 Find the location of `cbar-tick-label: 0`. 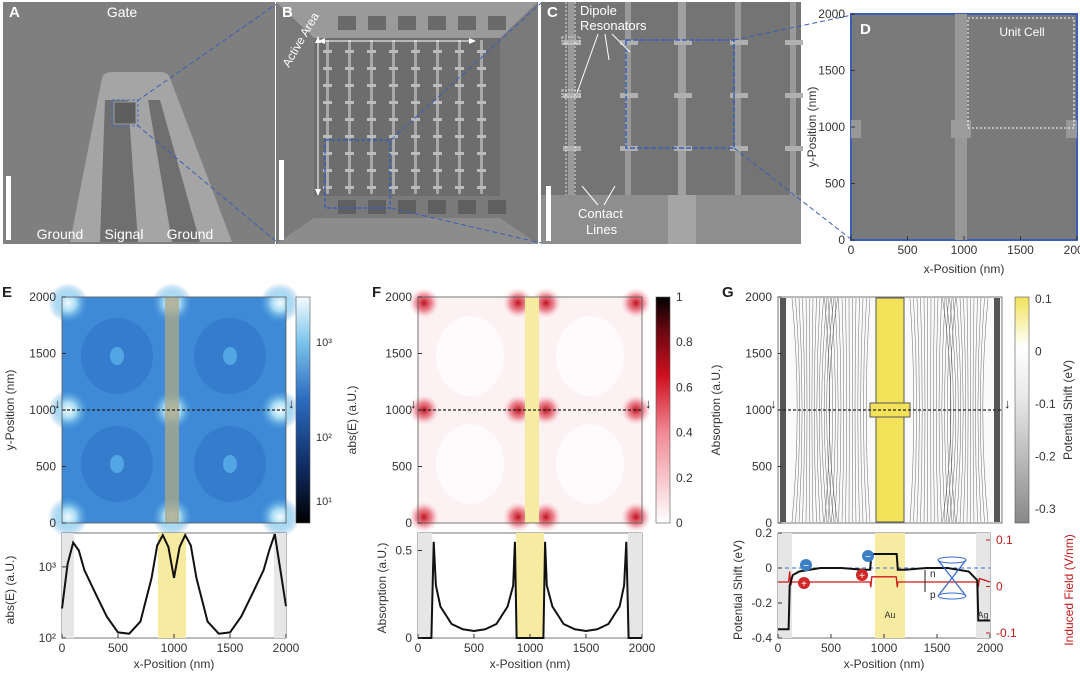

cbar-tick-label: 0 is located at coordinates (679, 523).